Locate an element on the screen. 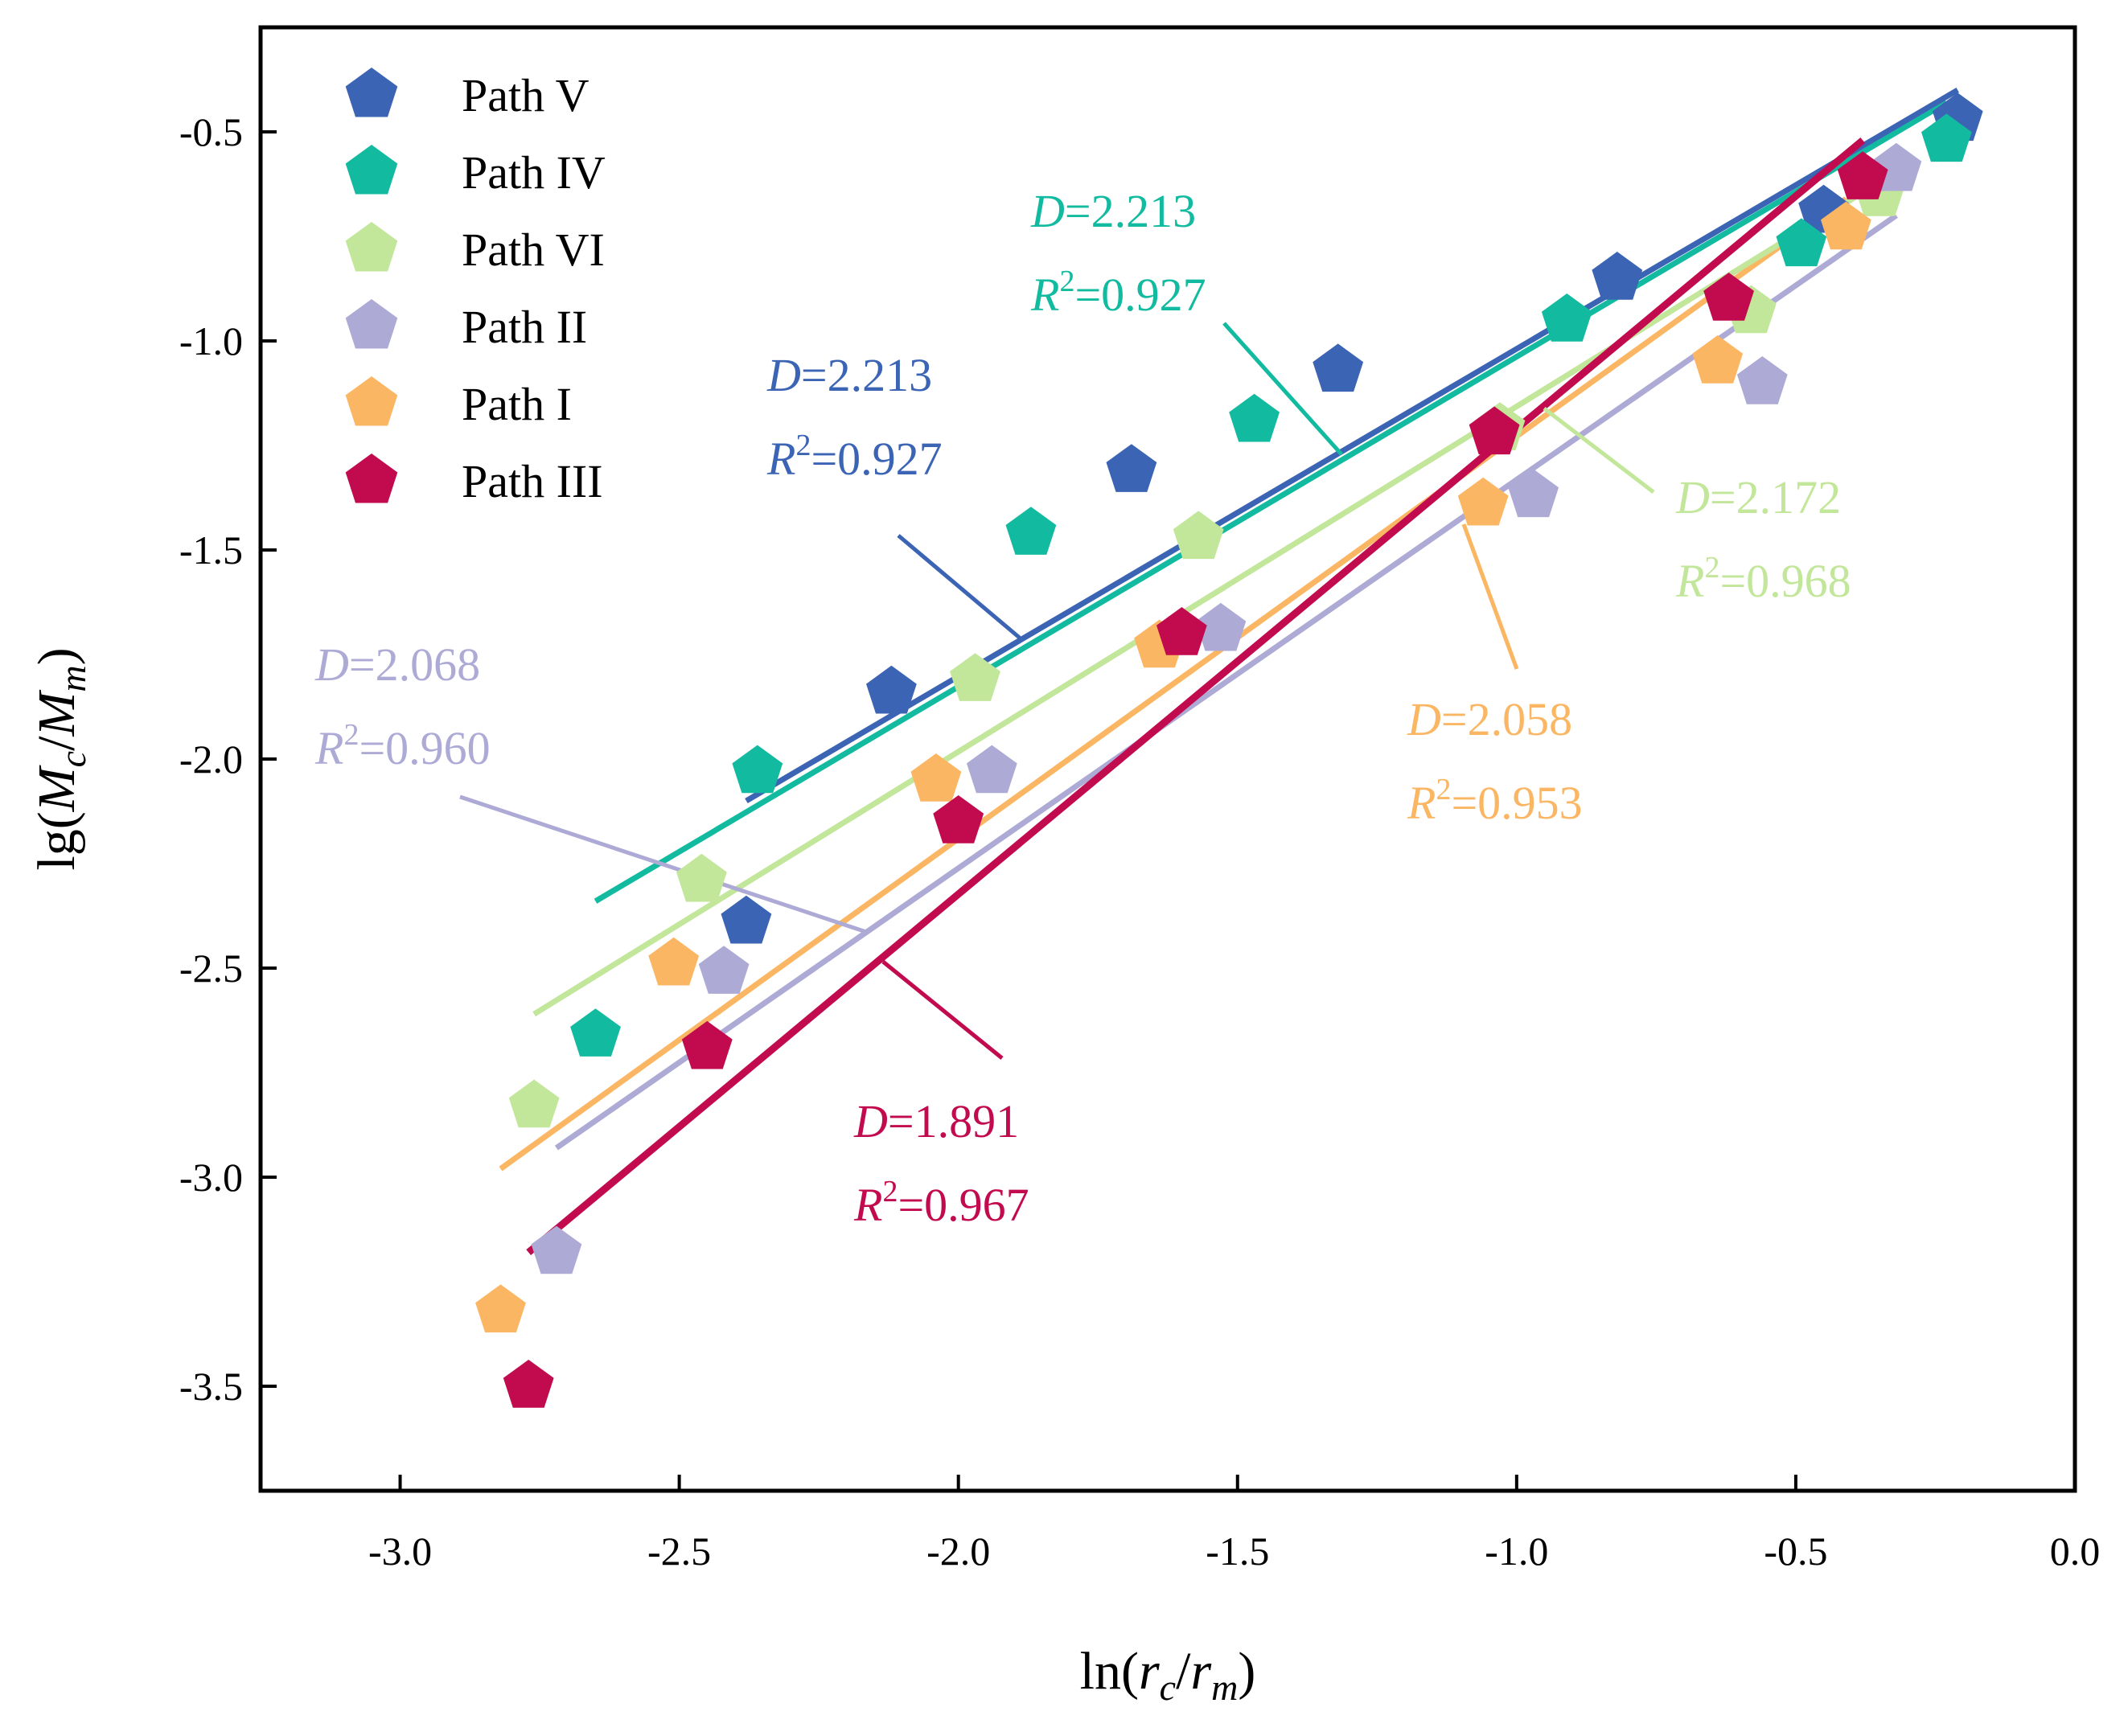 The image size is (2128, 1736). annotation-r2-path-v: R2=0.927 is located at coordinates (854, 457).